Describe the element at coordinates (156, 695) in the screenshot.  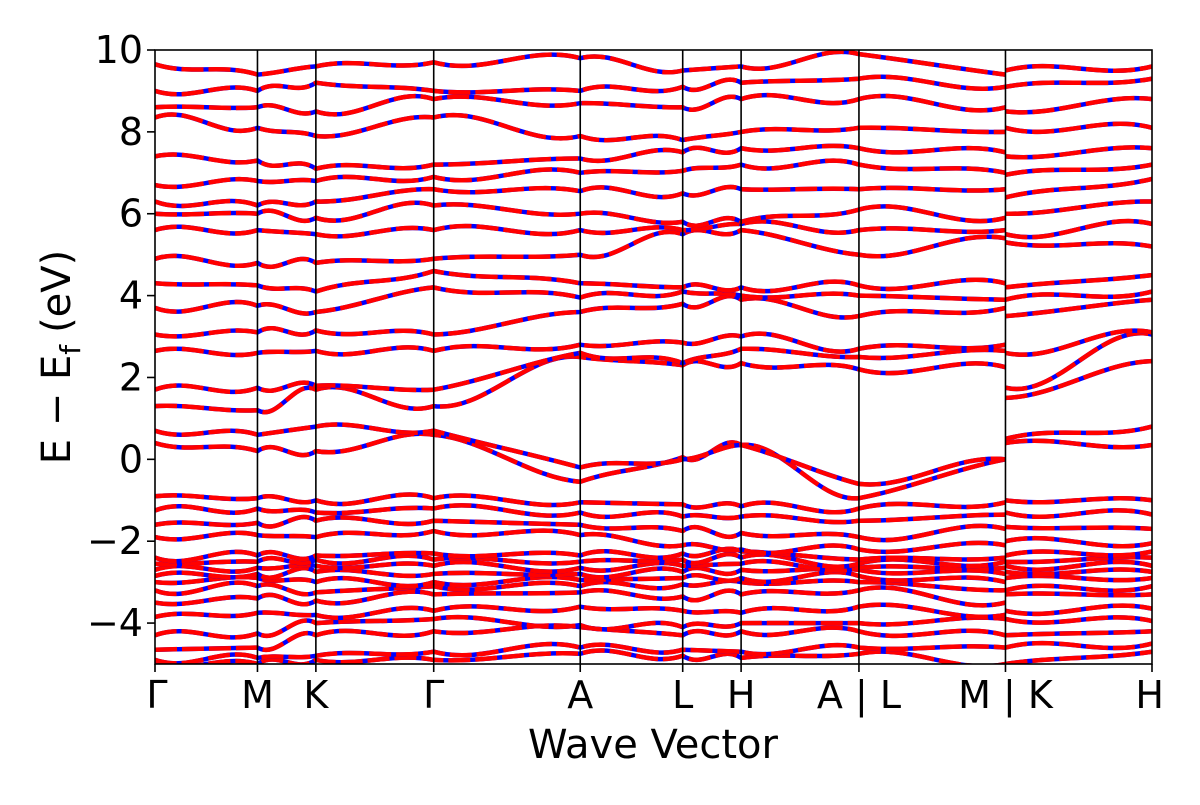
I see `xtick-label-0: Γ` at that location.